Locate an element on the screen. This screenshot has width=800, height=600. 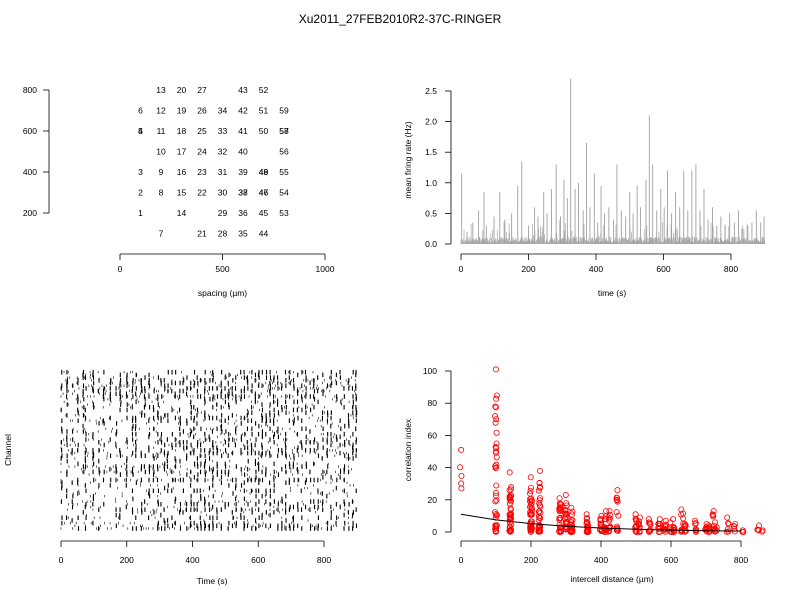
y-tick-label: 400 is located at coordinates (30, 172).